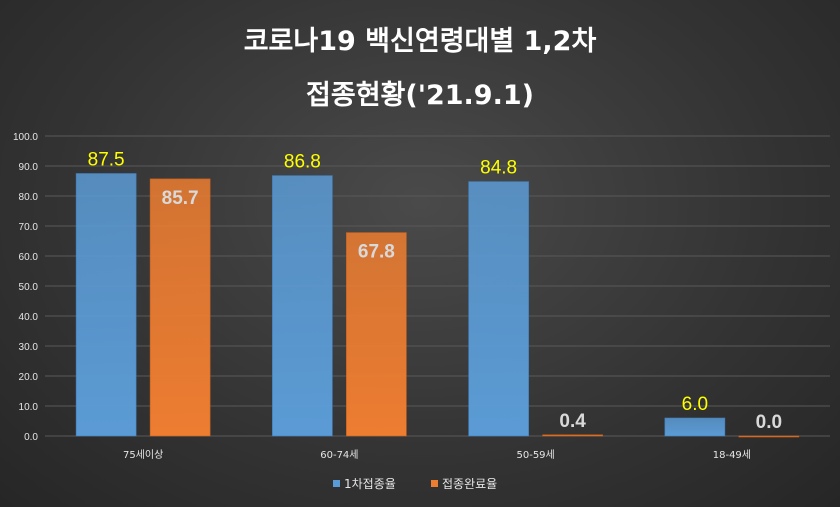  I want to click on y-tick-label: 50.0, so click(29, 287).